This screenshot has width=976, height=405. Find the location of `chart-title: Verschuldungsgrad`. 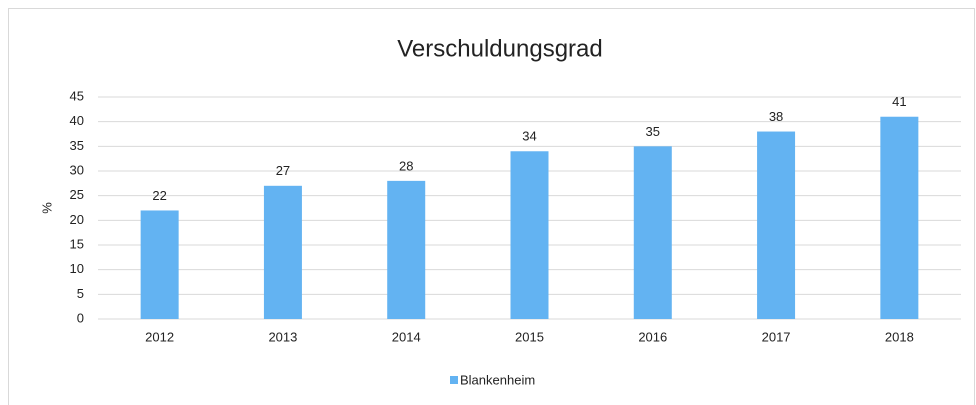

chart-title: Verschuldungsgrad is located at coordinates (499, 48).